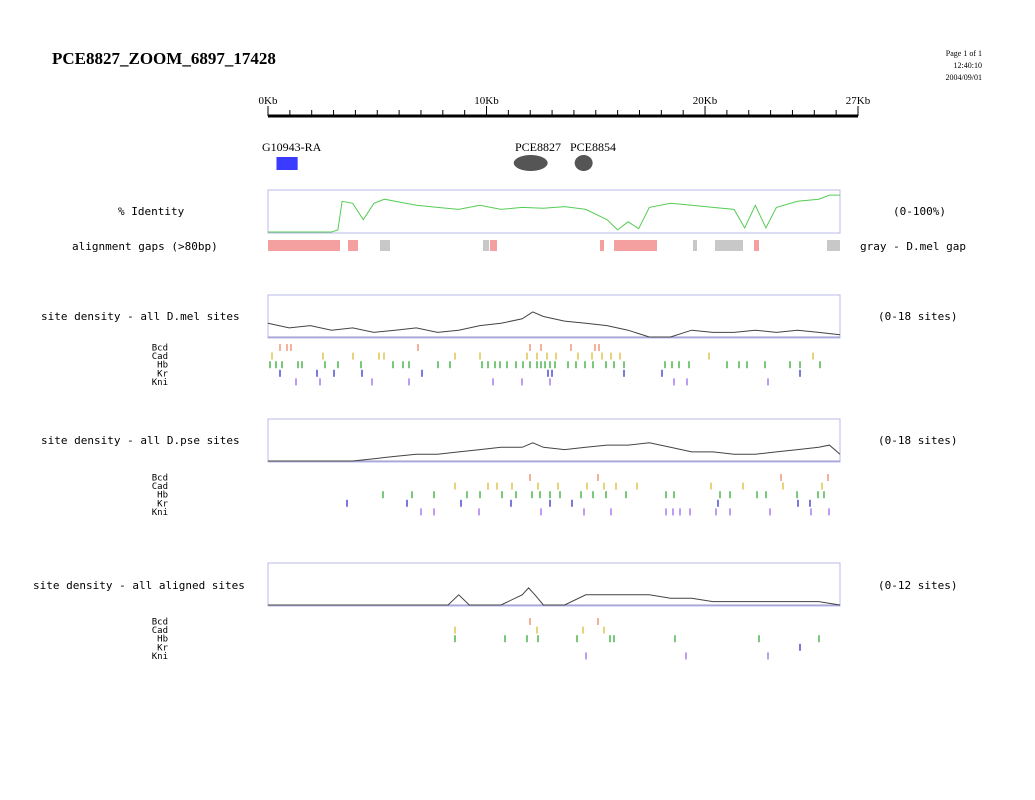 The height and width of the screenshot is (800, 1035). What do you see at coordinates (593, 147) in the screenshot?
I see `pce8854-label: PCE8854` at bounding box center [593, 147].